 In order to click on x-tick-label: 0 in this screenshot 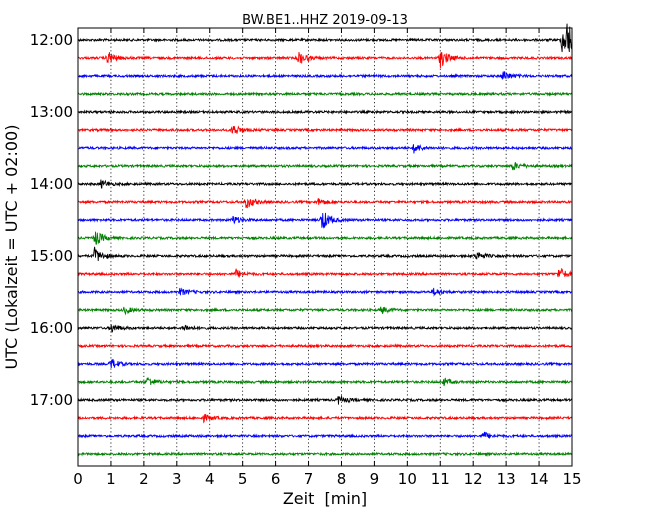, I will do `click(78, 479)`.